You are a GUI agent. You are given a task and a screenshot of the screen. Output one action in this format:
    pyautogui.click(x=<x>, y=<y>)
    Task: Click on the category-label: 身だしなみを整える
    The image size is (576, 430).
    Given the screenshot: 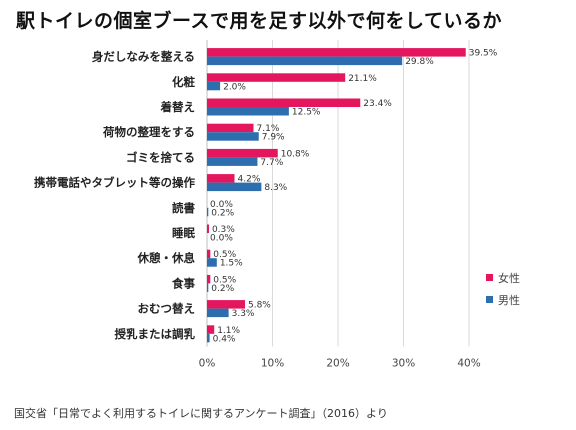 What is the action you would take?
    pyautogui.click(x=143, y=57)
    